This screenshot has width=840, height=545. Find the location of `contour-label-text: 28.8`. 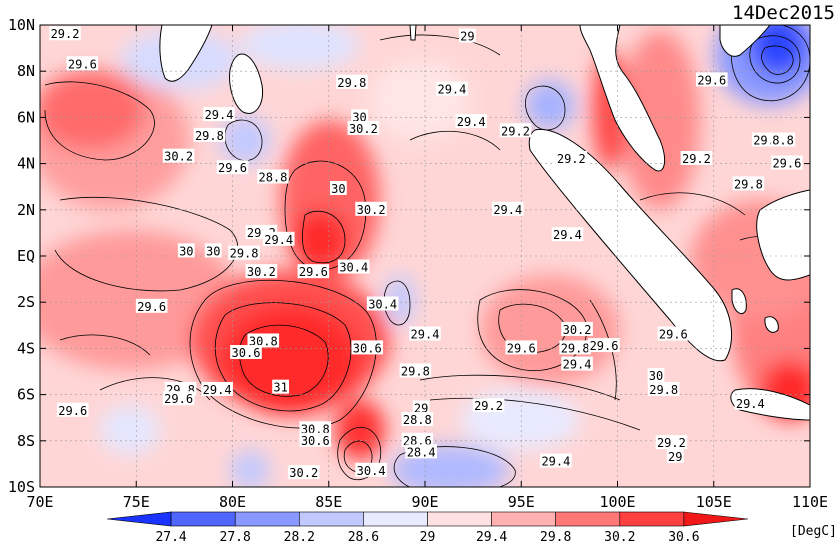

contour-label-text: 28.8 is located at coordinates (417, 420).